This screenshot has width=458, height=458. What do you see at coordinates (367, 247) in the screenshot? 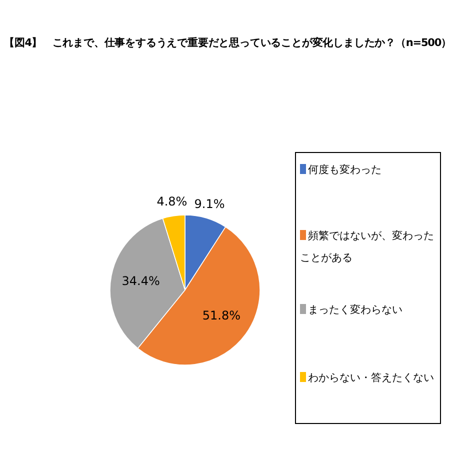
I see `legend-label: 頻繁ではないが、変わったことがある` at bounding box center [367, 247].